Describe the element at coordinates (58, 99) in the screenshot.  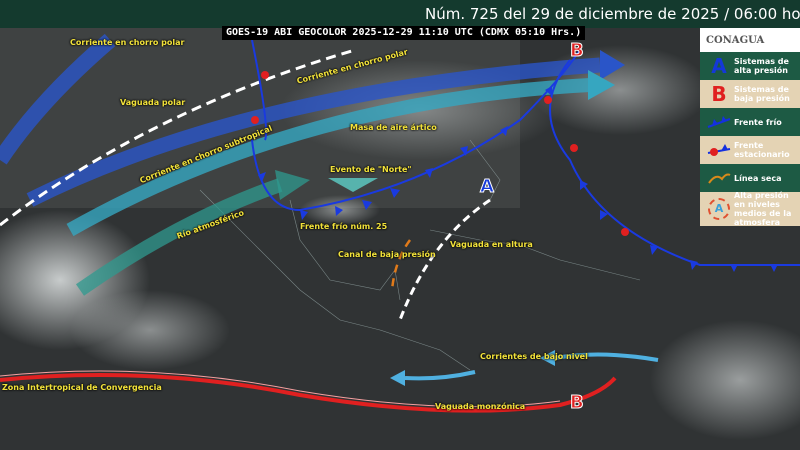
I see `polar-jet-west` at that location.